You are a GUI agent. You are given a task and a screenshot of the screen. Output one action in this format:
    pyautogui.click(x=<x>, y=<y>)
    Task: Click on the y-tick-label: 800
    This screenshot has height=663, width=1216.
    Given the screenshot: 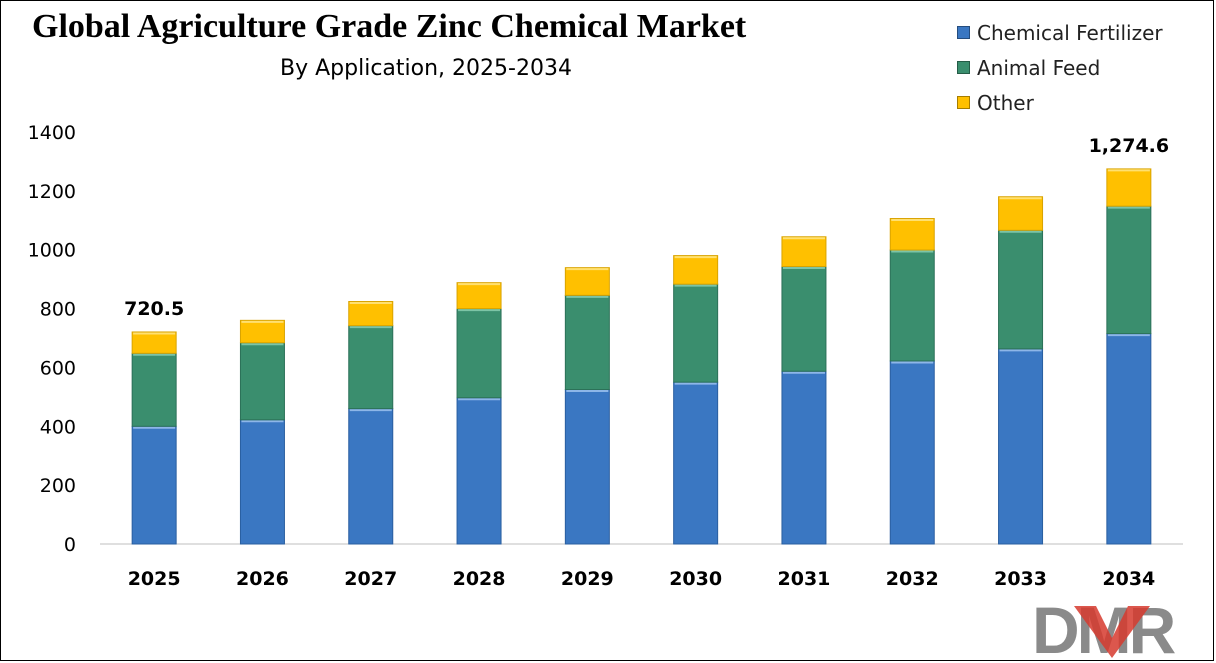 What is the action you would take?
    pyautogui.click(x=58, y=310)
    